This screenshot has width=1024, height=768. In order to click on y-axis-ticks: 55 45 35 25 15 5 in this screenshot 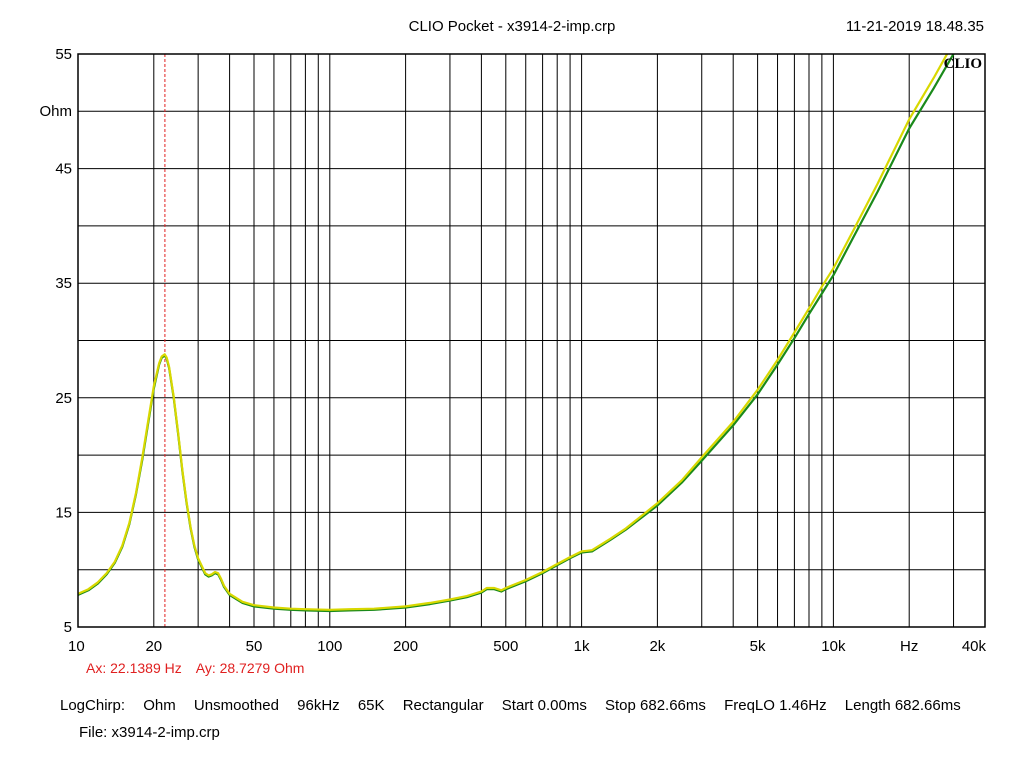, I will do `click(63, 341)`.